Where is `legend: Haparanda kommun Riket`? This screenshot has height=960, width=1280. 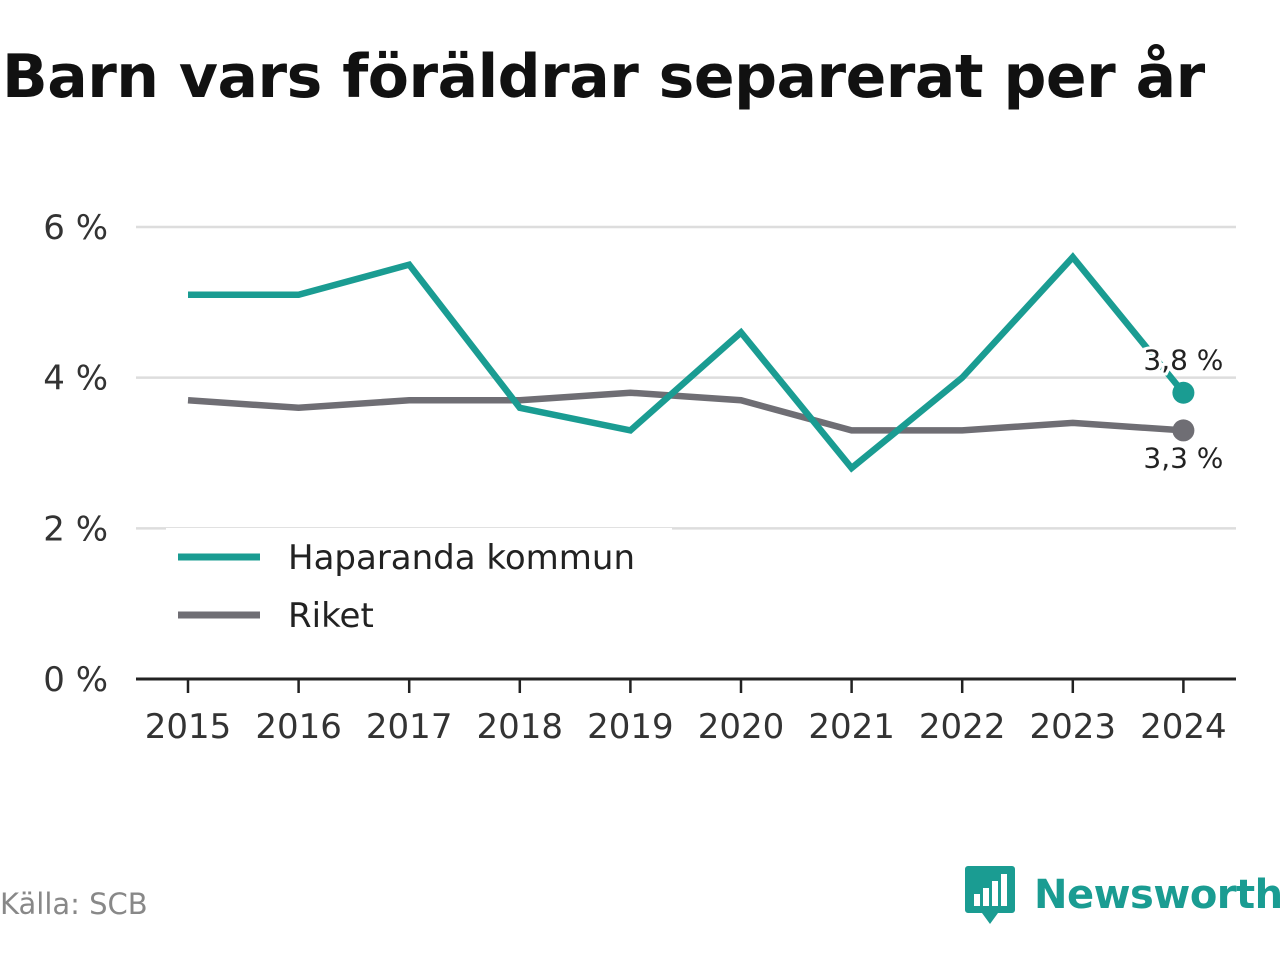
legend: Haparanda kommun Riket is located at coordinates (419, 589).